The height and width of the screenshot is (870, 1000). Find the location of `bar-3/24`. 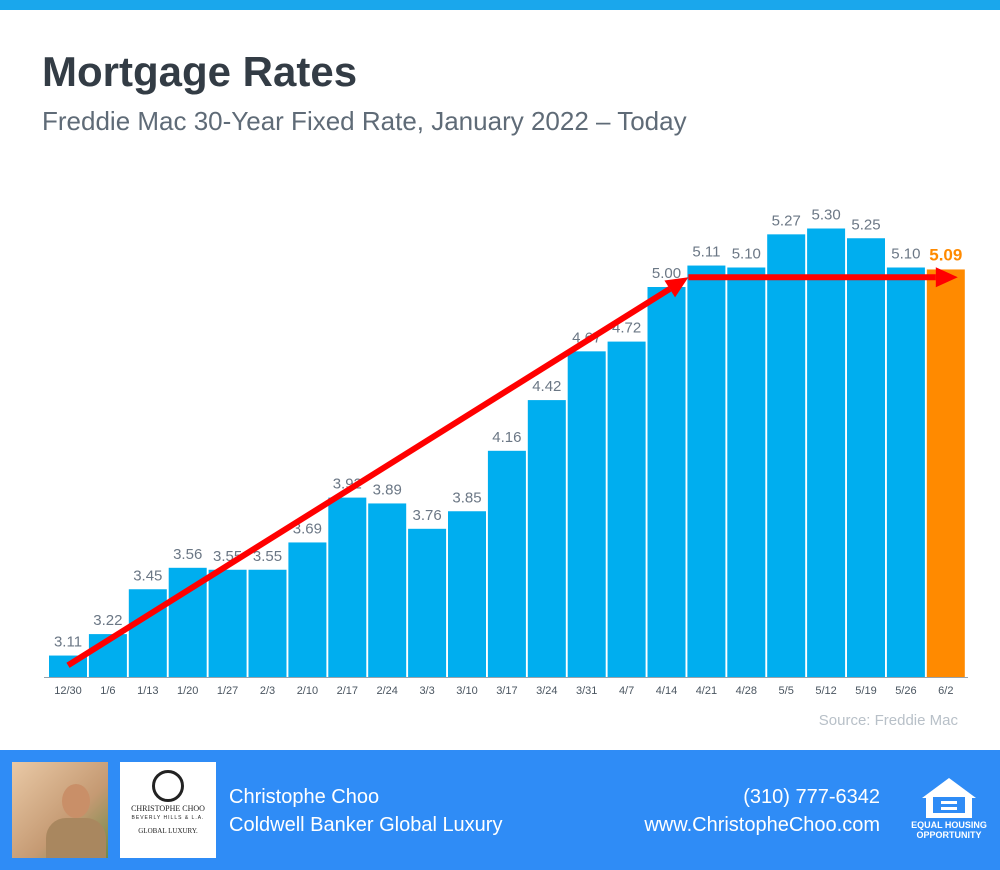

bar-3/24 is located at coordinates (546, 538).